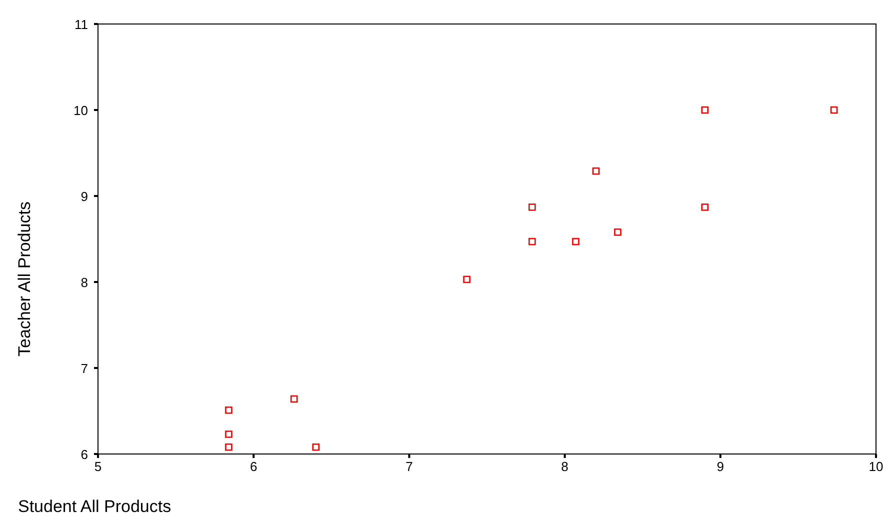 The height and width of the screenshot is (532, 890). I want to click on x-tick-label: 5, so click(98, 466).